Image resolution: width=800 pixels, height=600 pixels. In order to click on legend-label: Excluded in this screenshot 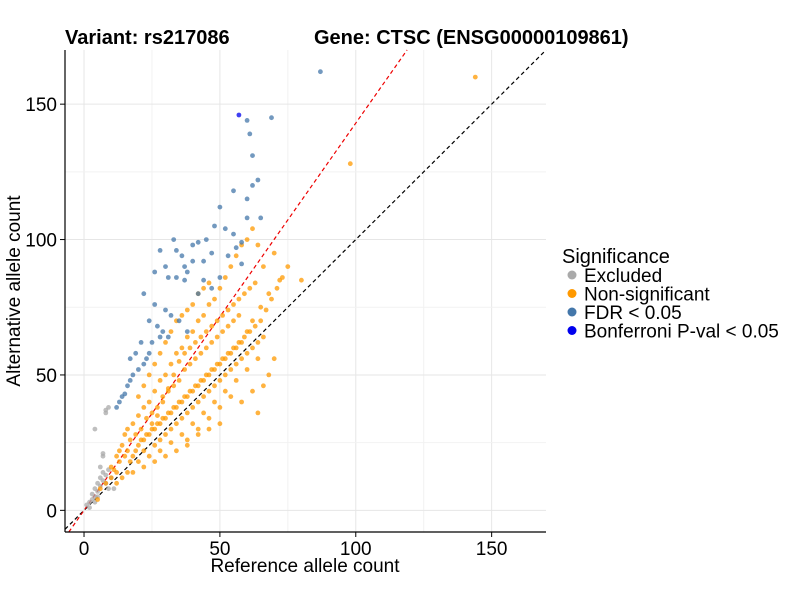, I will do `click(623, 276)`.